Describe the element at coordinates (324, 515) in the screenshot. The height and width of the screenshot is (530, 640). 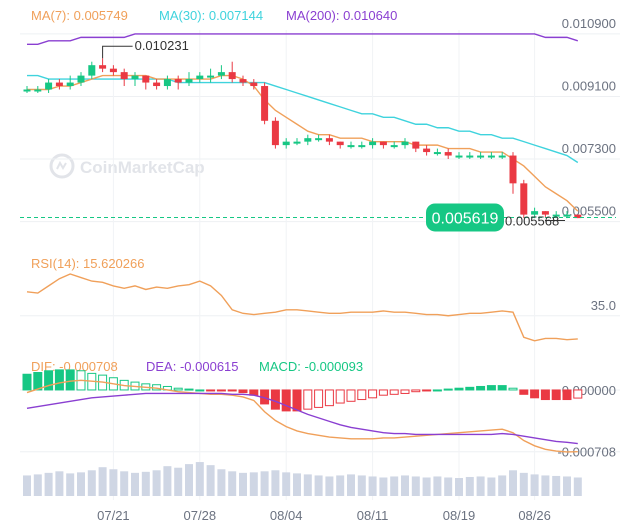
I see `x-axis: 07/21 07/28 08/04 08/11 08/19 08/26` at that location.